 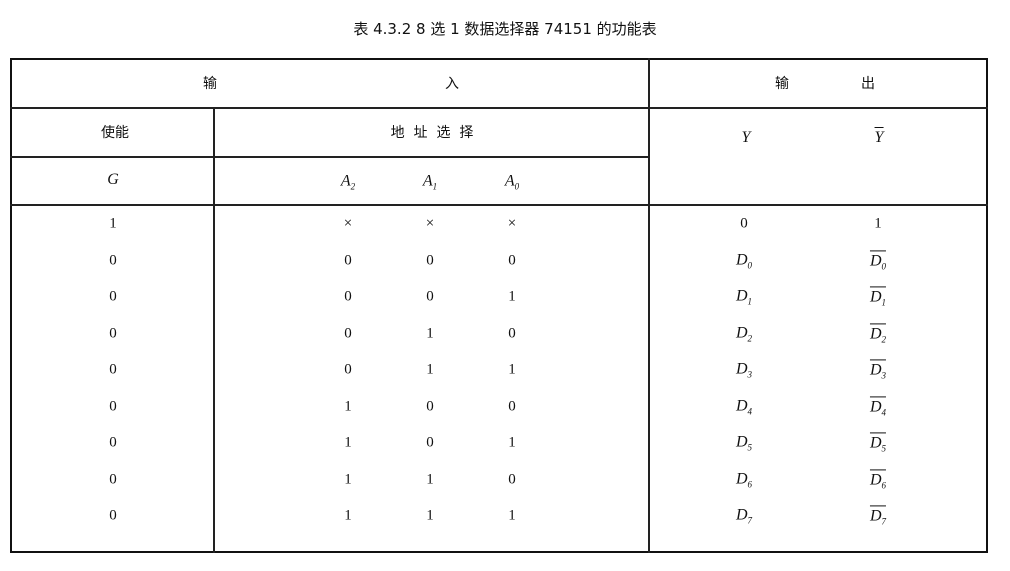 What do you see at coordinates (746, 137) in the screenshot?
I see `header-y: Y` at bounding box center [746, 137].